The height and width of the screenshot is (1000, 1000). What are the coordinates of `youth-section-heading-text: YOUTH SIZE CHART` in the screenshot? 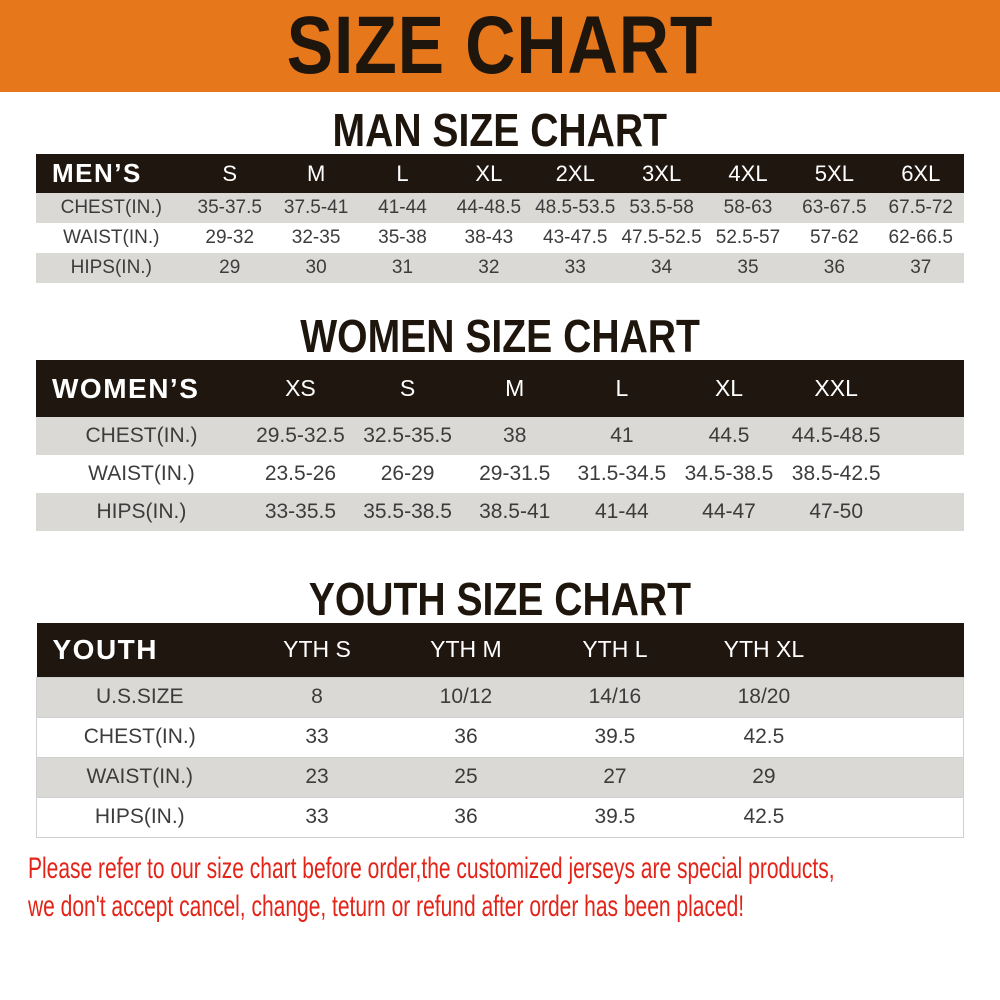 It's located at (500, 599).